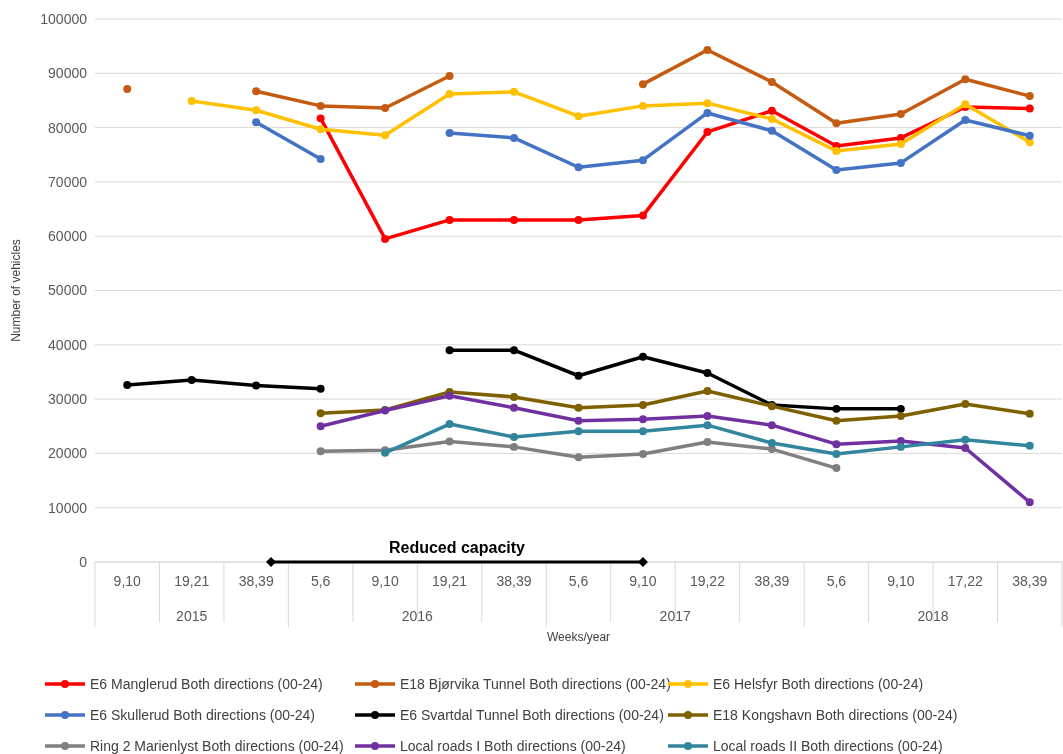  I want to click on y-tick-label: 100000, so click(64, 18).